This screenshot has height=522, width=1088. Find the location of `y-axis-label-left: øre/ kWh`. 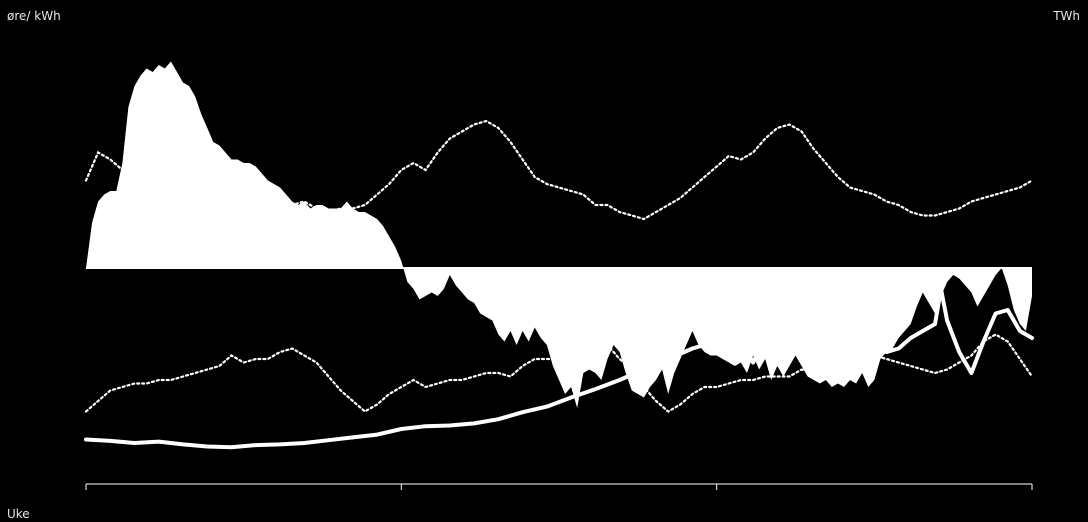

y-axis-label-left: øre/ kWh is located at coordinates (34, 16).